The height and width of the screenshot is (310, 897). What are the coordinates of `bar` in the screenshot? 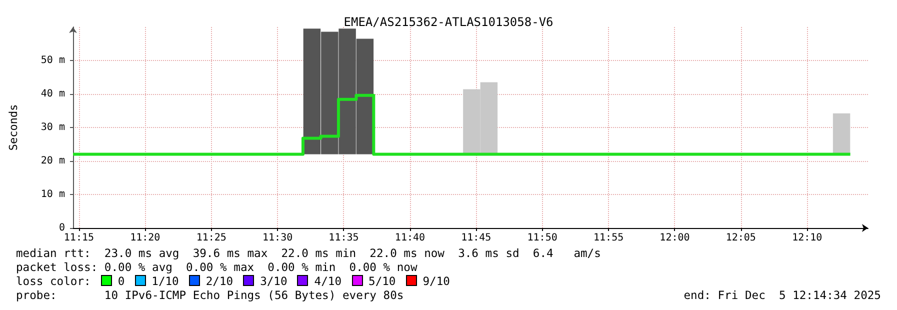 It's located at (841, 133).